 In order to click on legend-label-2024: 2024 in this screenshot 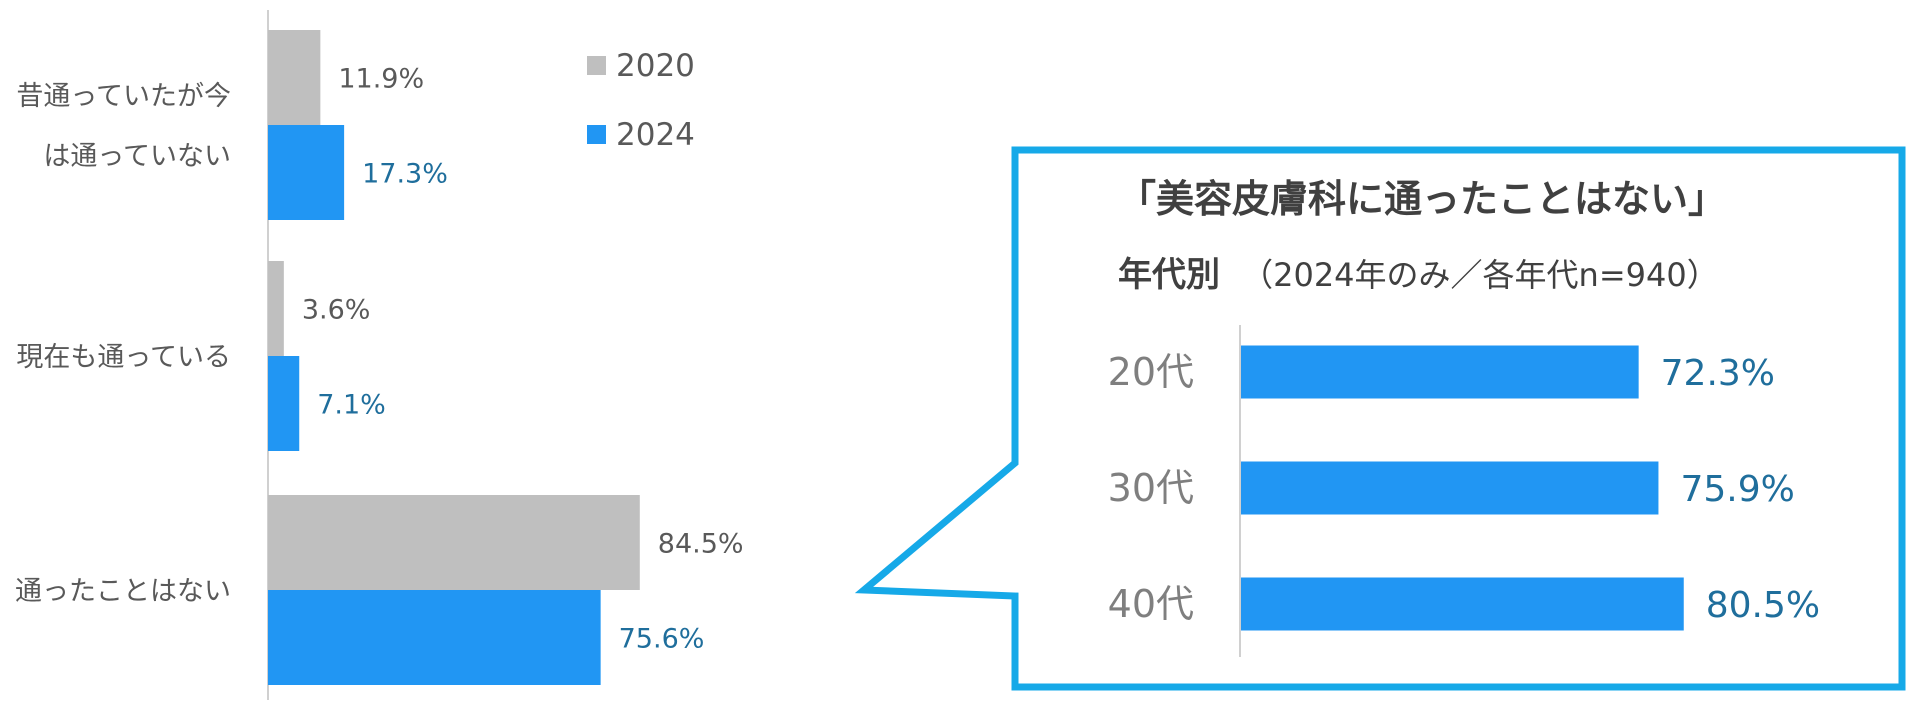, I will do `click(655, 135)`.